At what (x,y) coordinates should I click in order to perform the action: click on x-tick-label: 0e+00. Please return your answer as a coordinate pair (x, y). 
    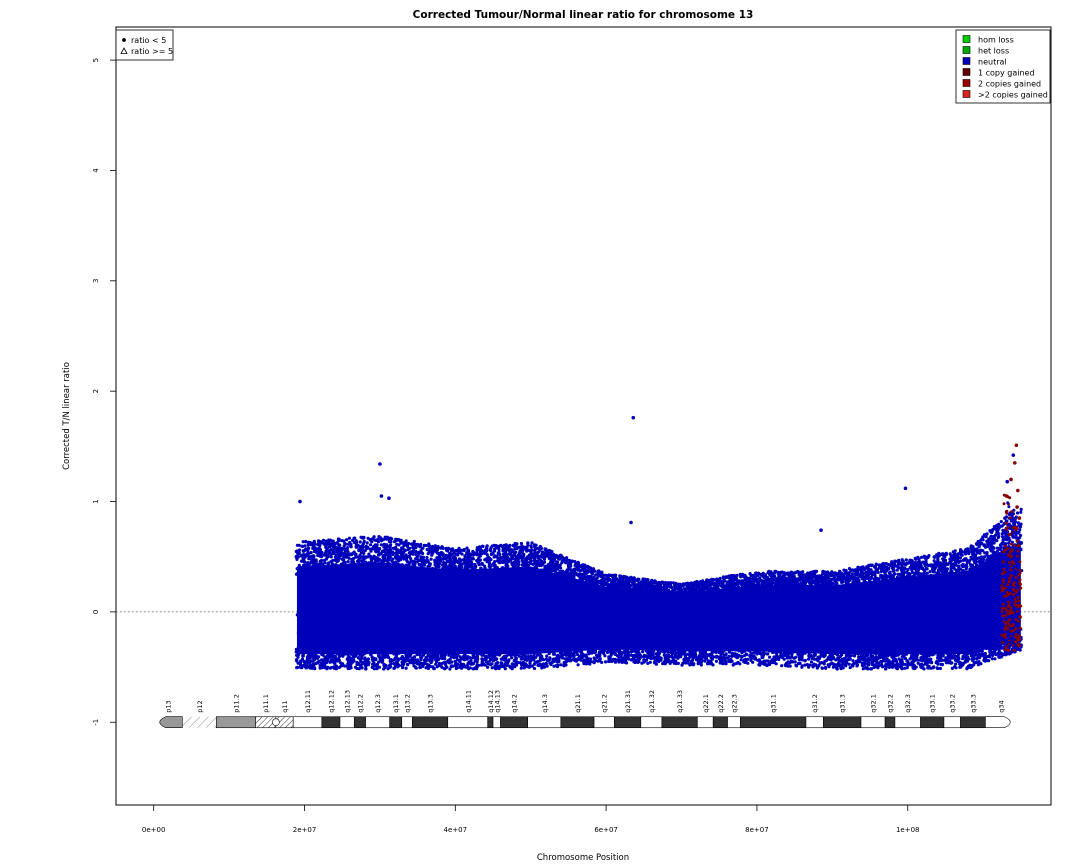
    Looking at the image, I should click on (154, 830).